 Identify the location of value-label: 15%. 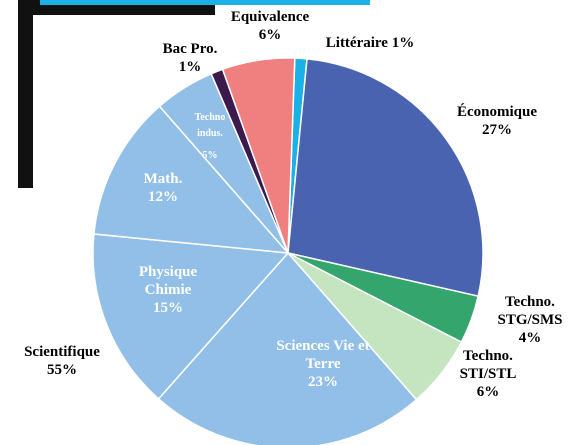
(168, 308).